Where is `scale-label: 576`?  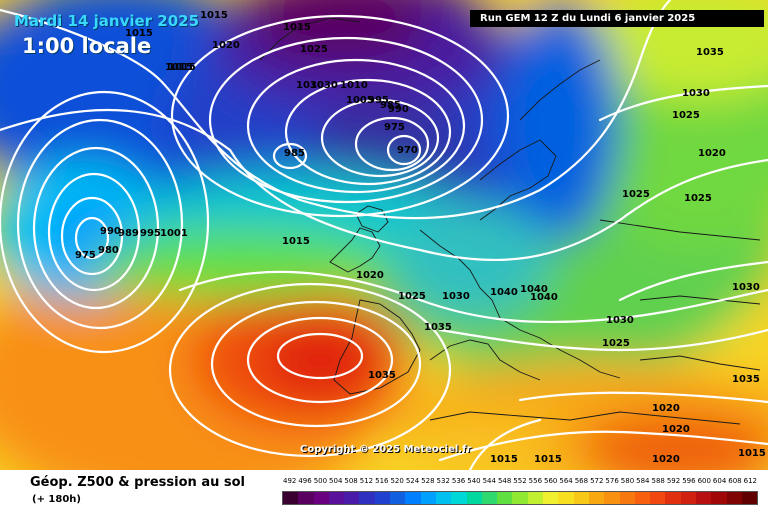 scale-label: 576 is located at coordinates (612, 481).